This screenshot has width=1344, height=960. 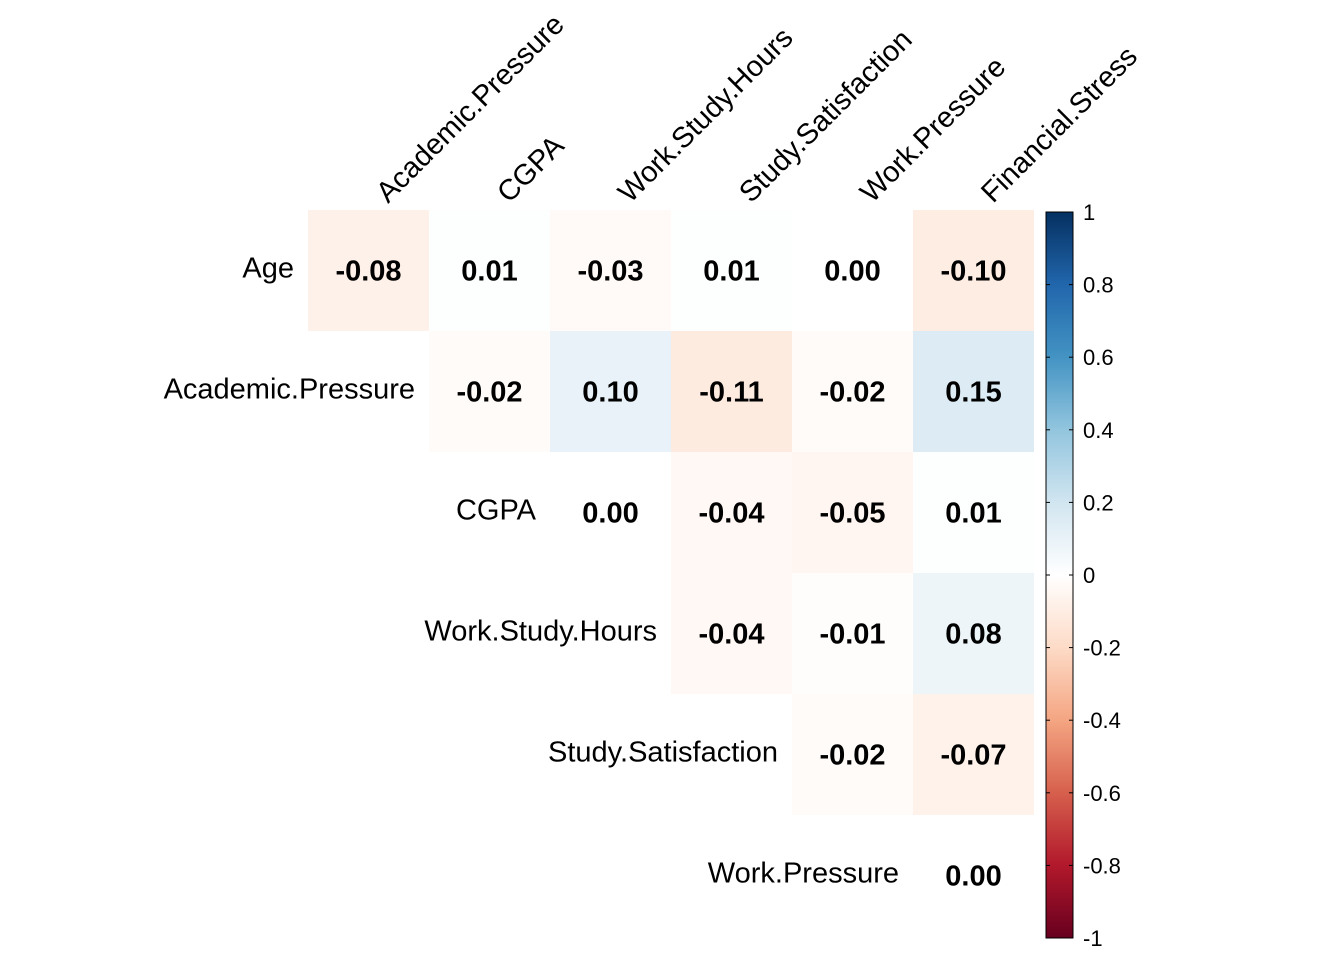 I want to click on color-legend: 1 0.8 0.6 0.4 0.2 0 -0.2 -0.4 -0.6 -0.8 -1, so click(x=1083, y=575).